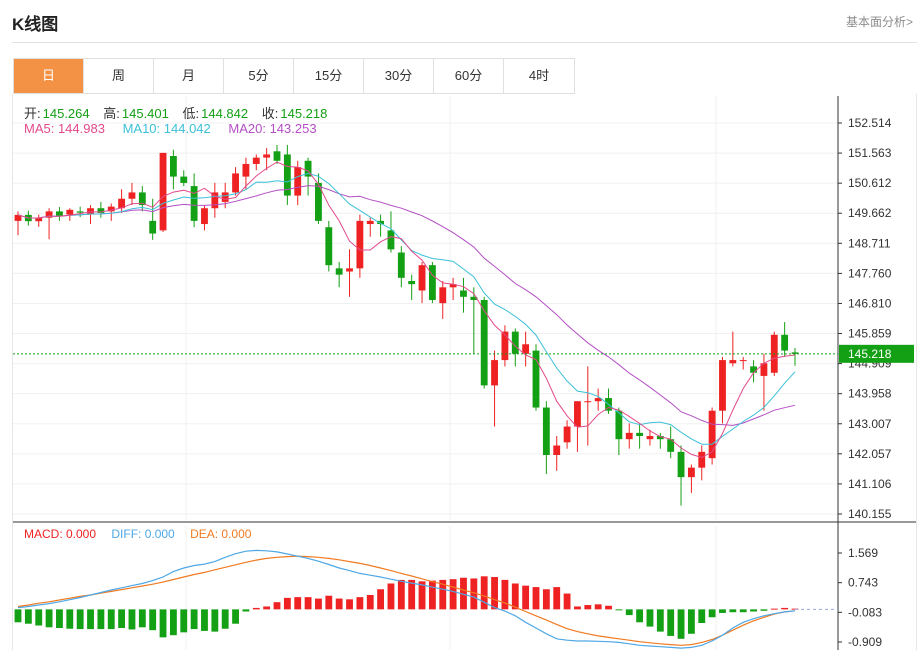 This screenshot has height=653, width=921. I want to click on price-tick-label: 148.711, so click(869, 243).